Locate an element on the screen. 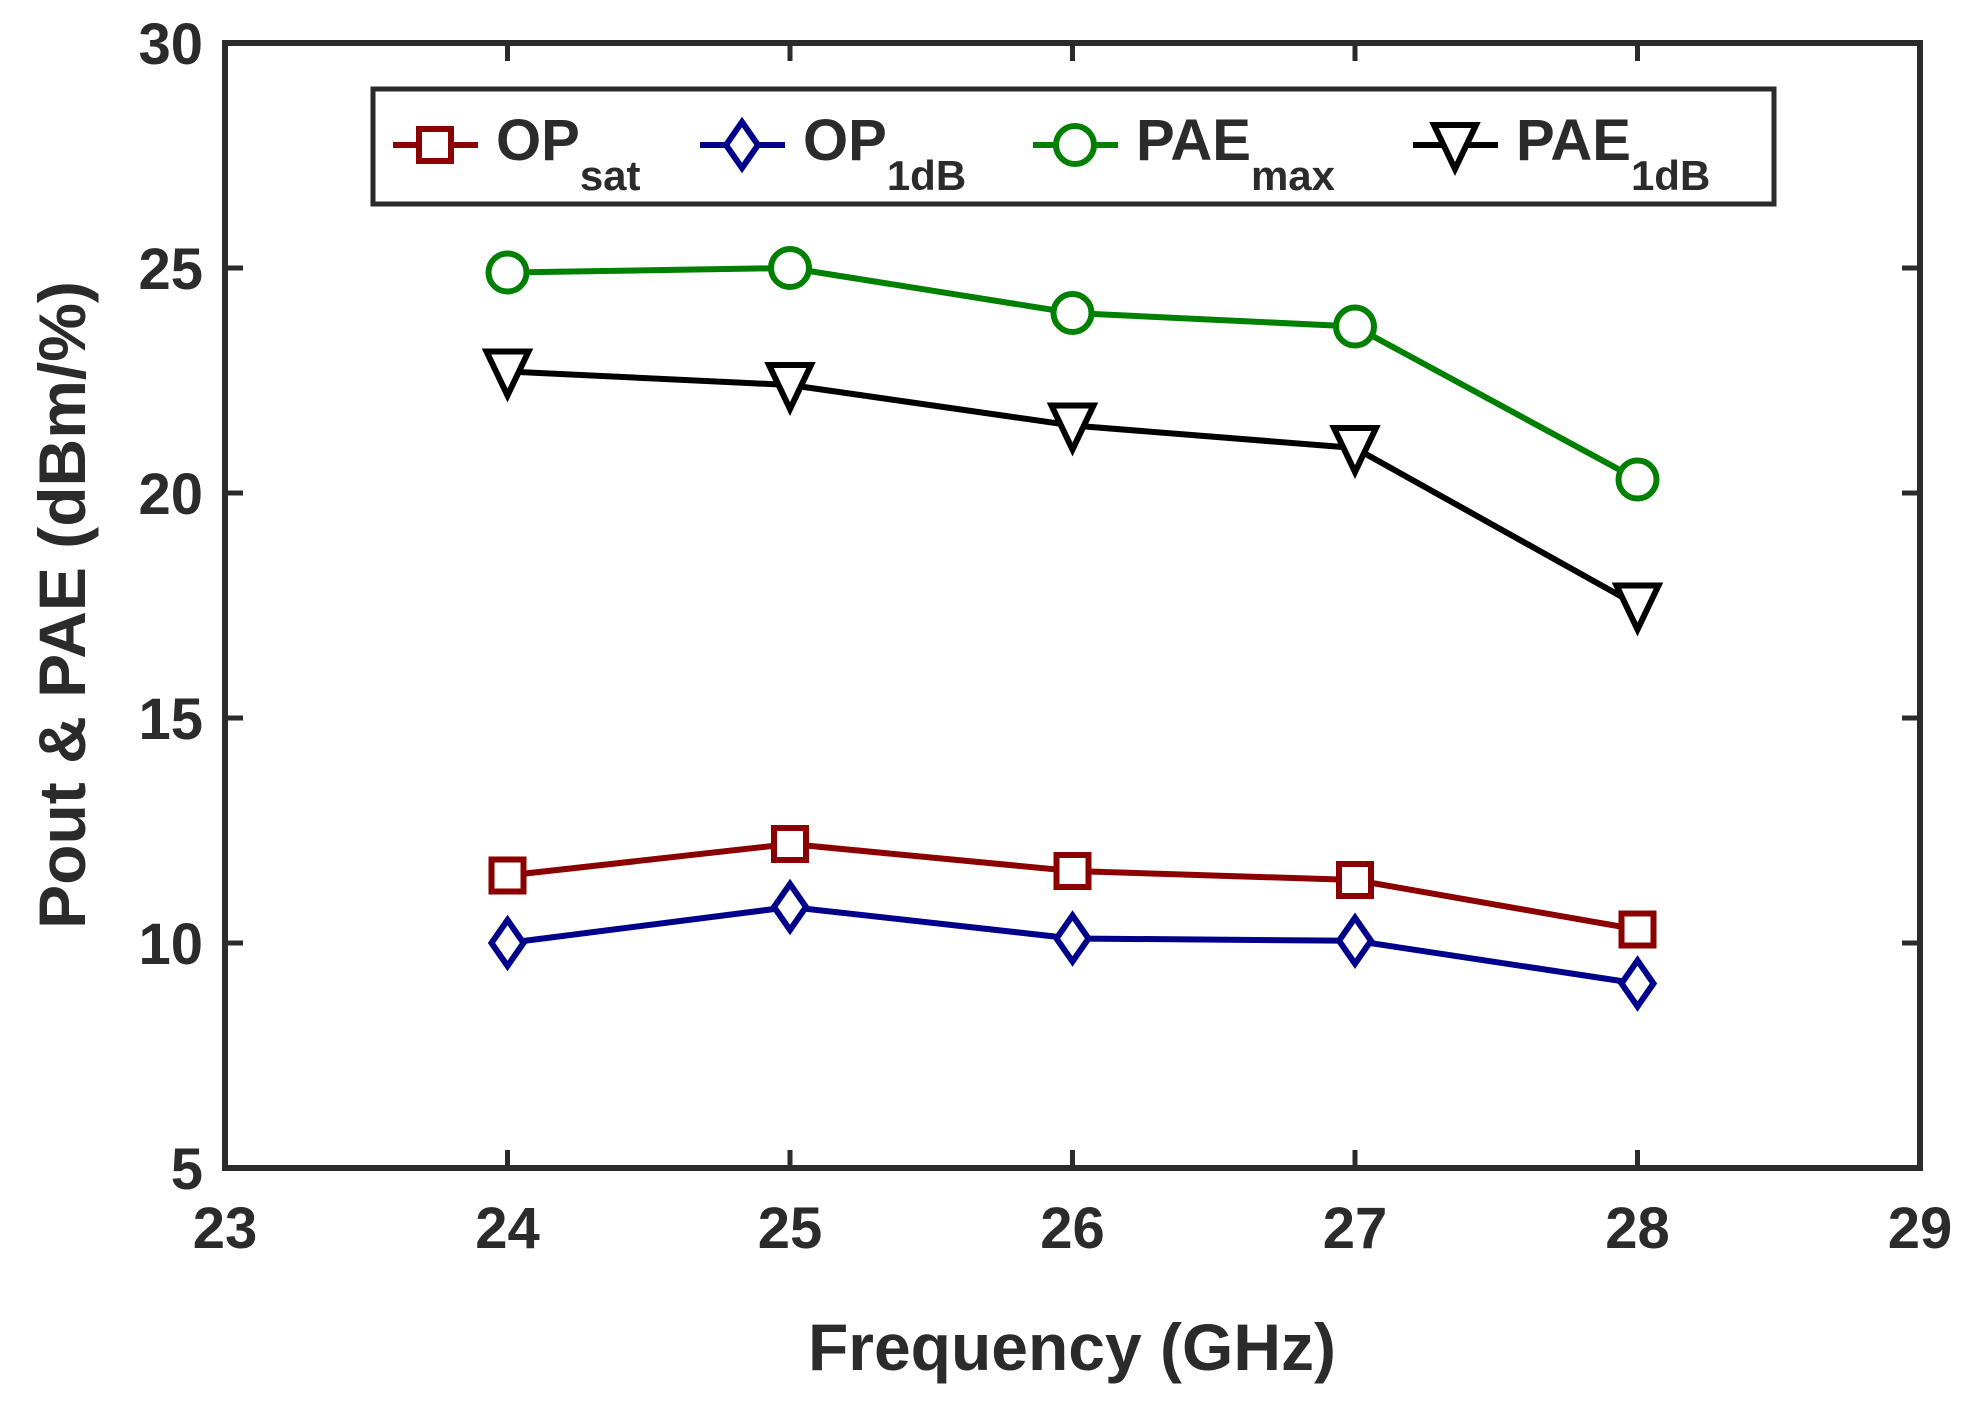 This screenshot has height=1411, width=1973. x-tick-label: 23 is located at coordinates (225, 1228).